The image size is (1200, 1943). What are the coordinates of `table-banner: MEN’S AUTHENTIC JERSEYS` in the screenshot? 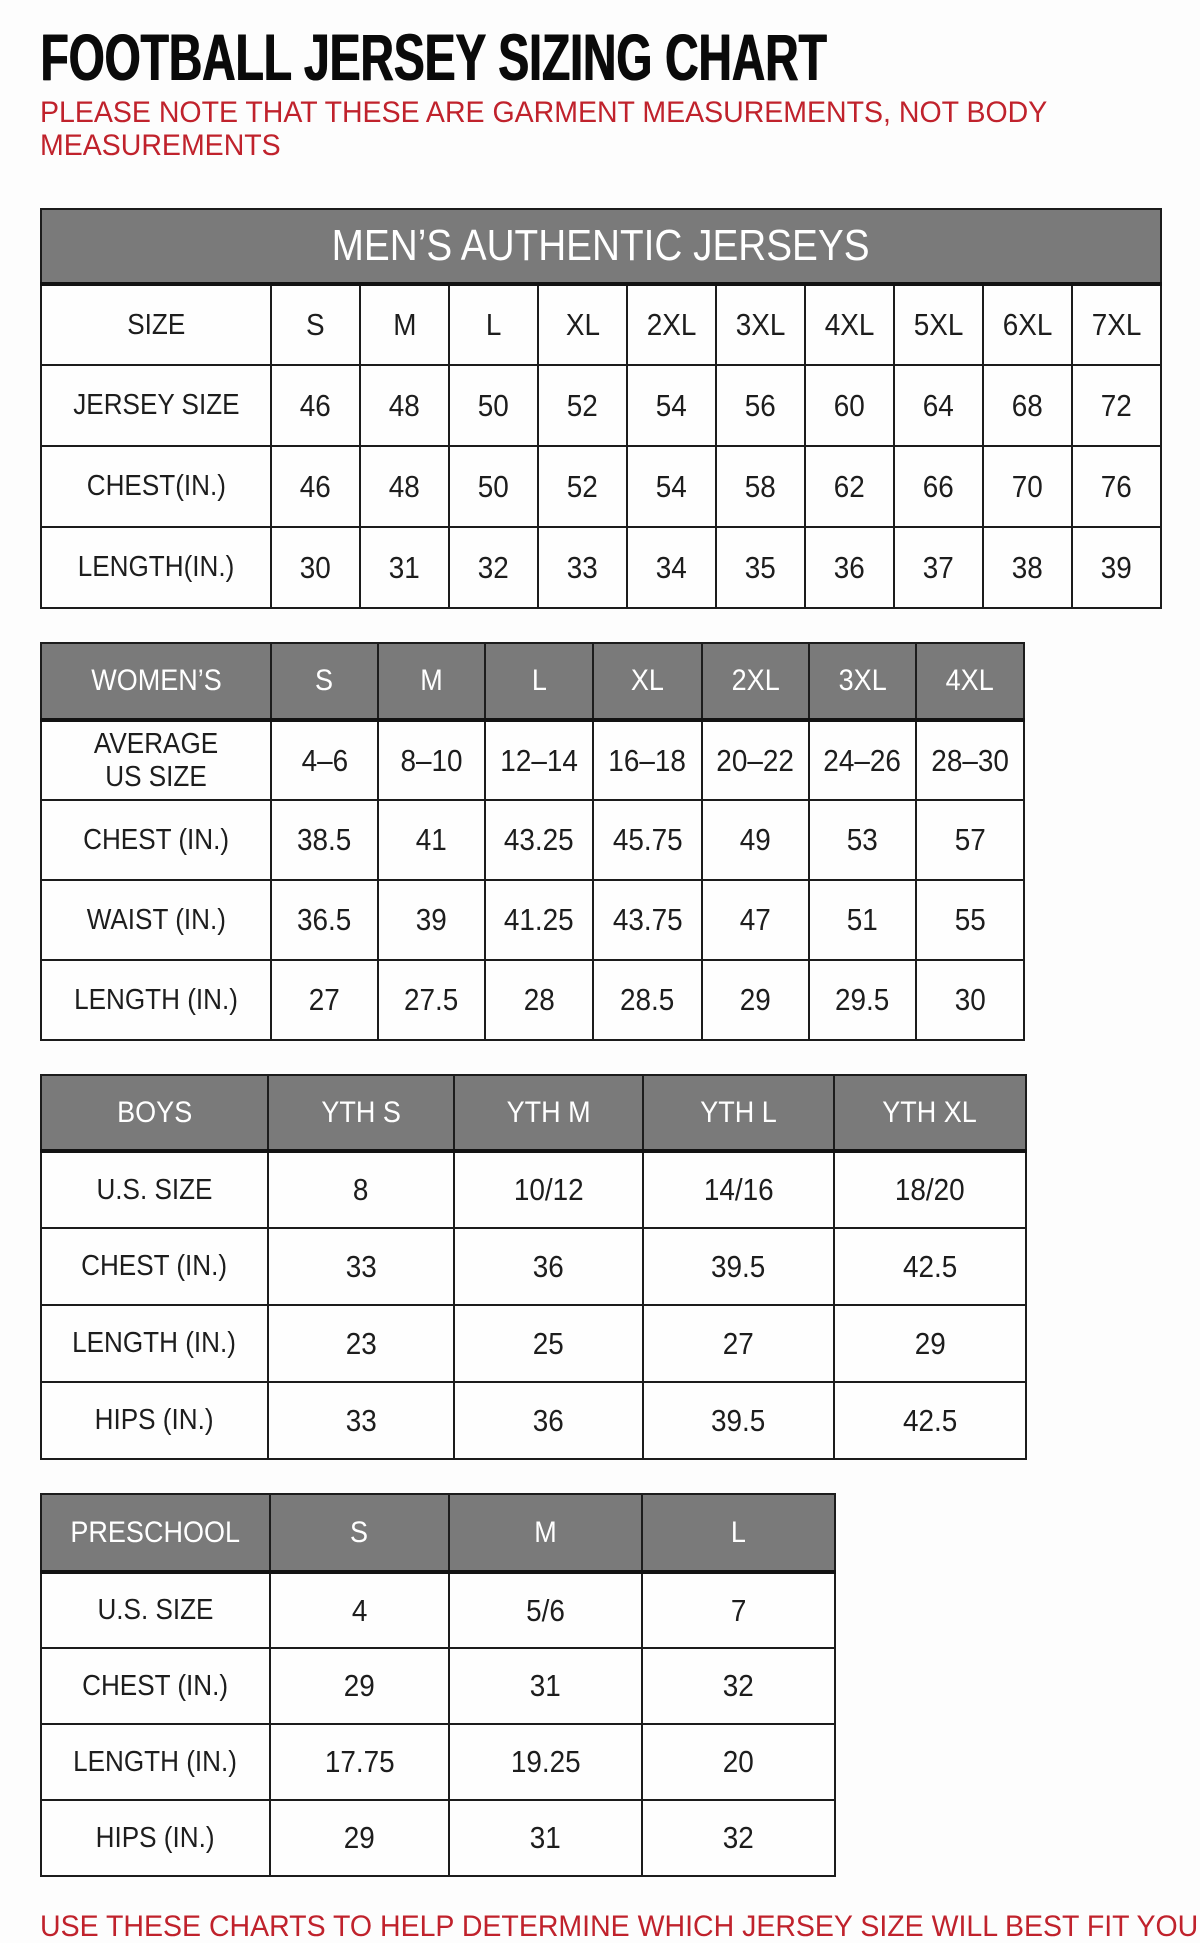 It's located at (601, 247).